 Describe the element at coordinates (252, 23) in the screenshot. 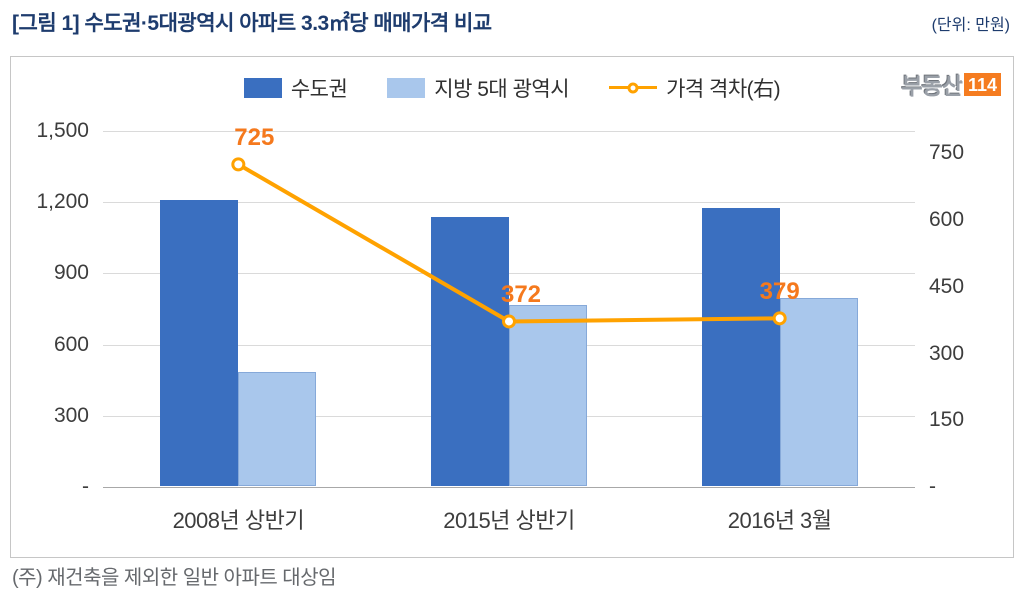

I see `chart-title: [그림 1] 수도권·5대광역시 아파트 3.3㎡당 매매가격 비교` at that location.